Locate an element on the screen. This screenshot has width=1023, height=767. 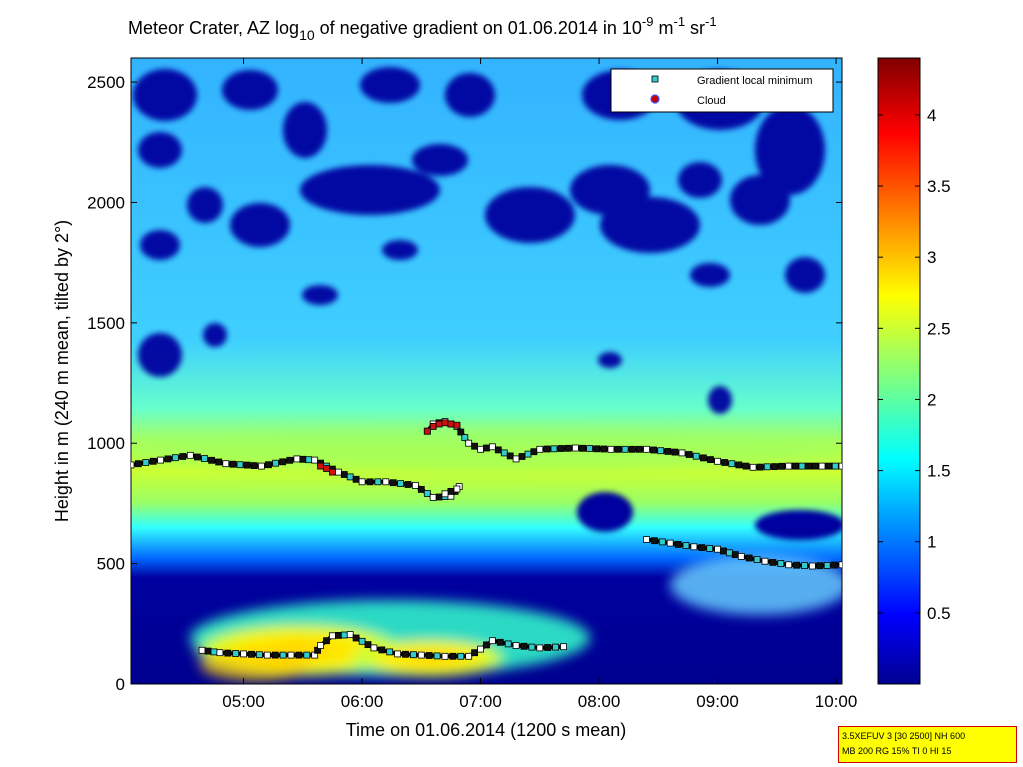
x-tick-label: 09:00 is located at coordinates (717, 701).